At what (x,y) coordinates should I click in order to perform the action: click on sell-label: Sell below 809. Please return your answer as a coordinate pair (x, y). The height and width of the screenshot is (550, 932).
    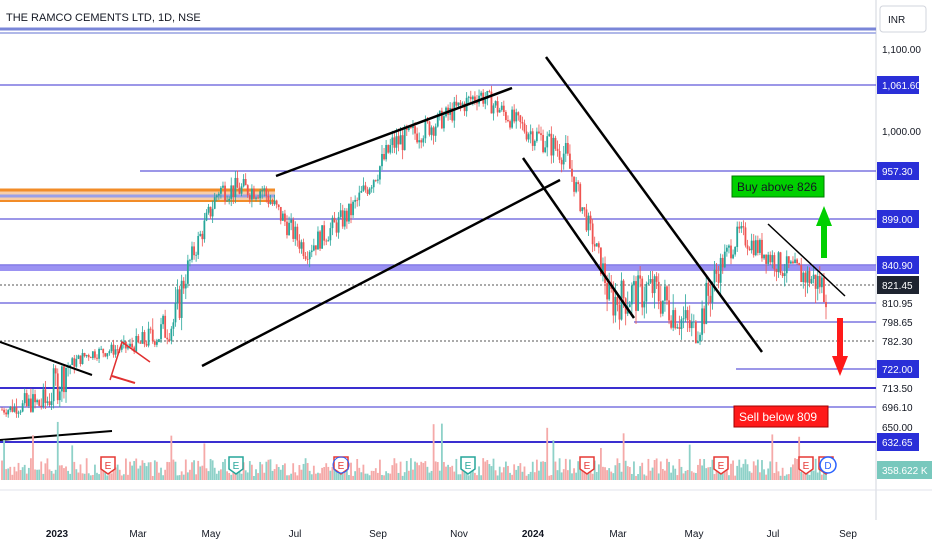
    Looking at the image, I should click on (778, 417).